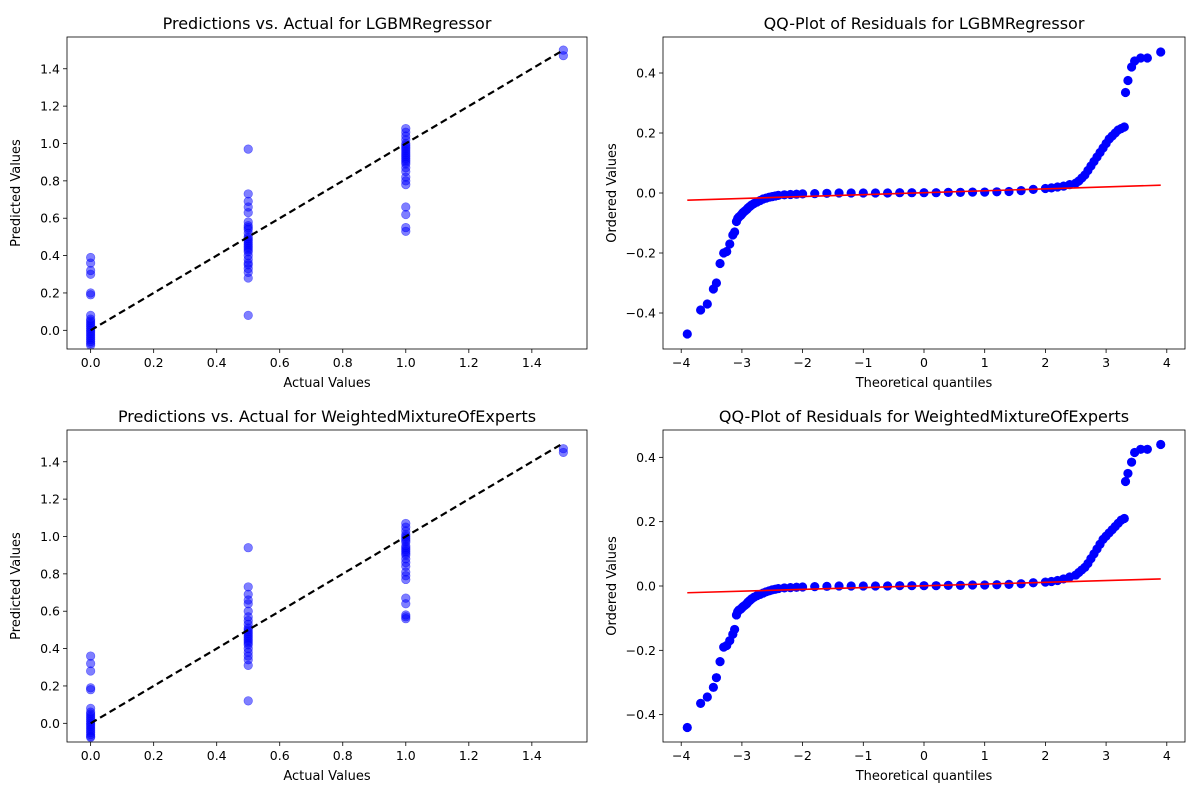 The image size is (1200, 800). I want to click on x-tick-label: 1, so click(985, 362).